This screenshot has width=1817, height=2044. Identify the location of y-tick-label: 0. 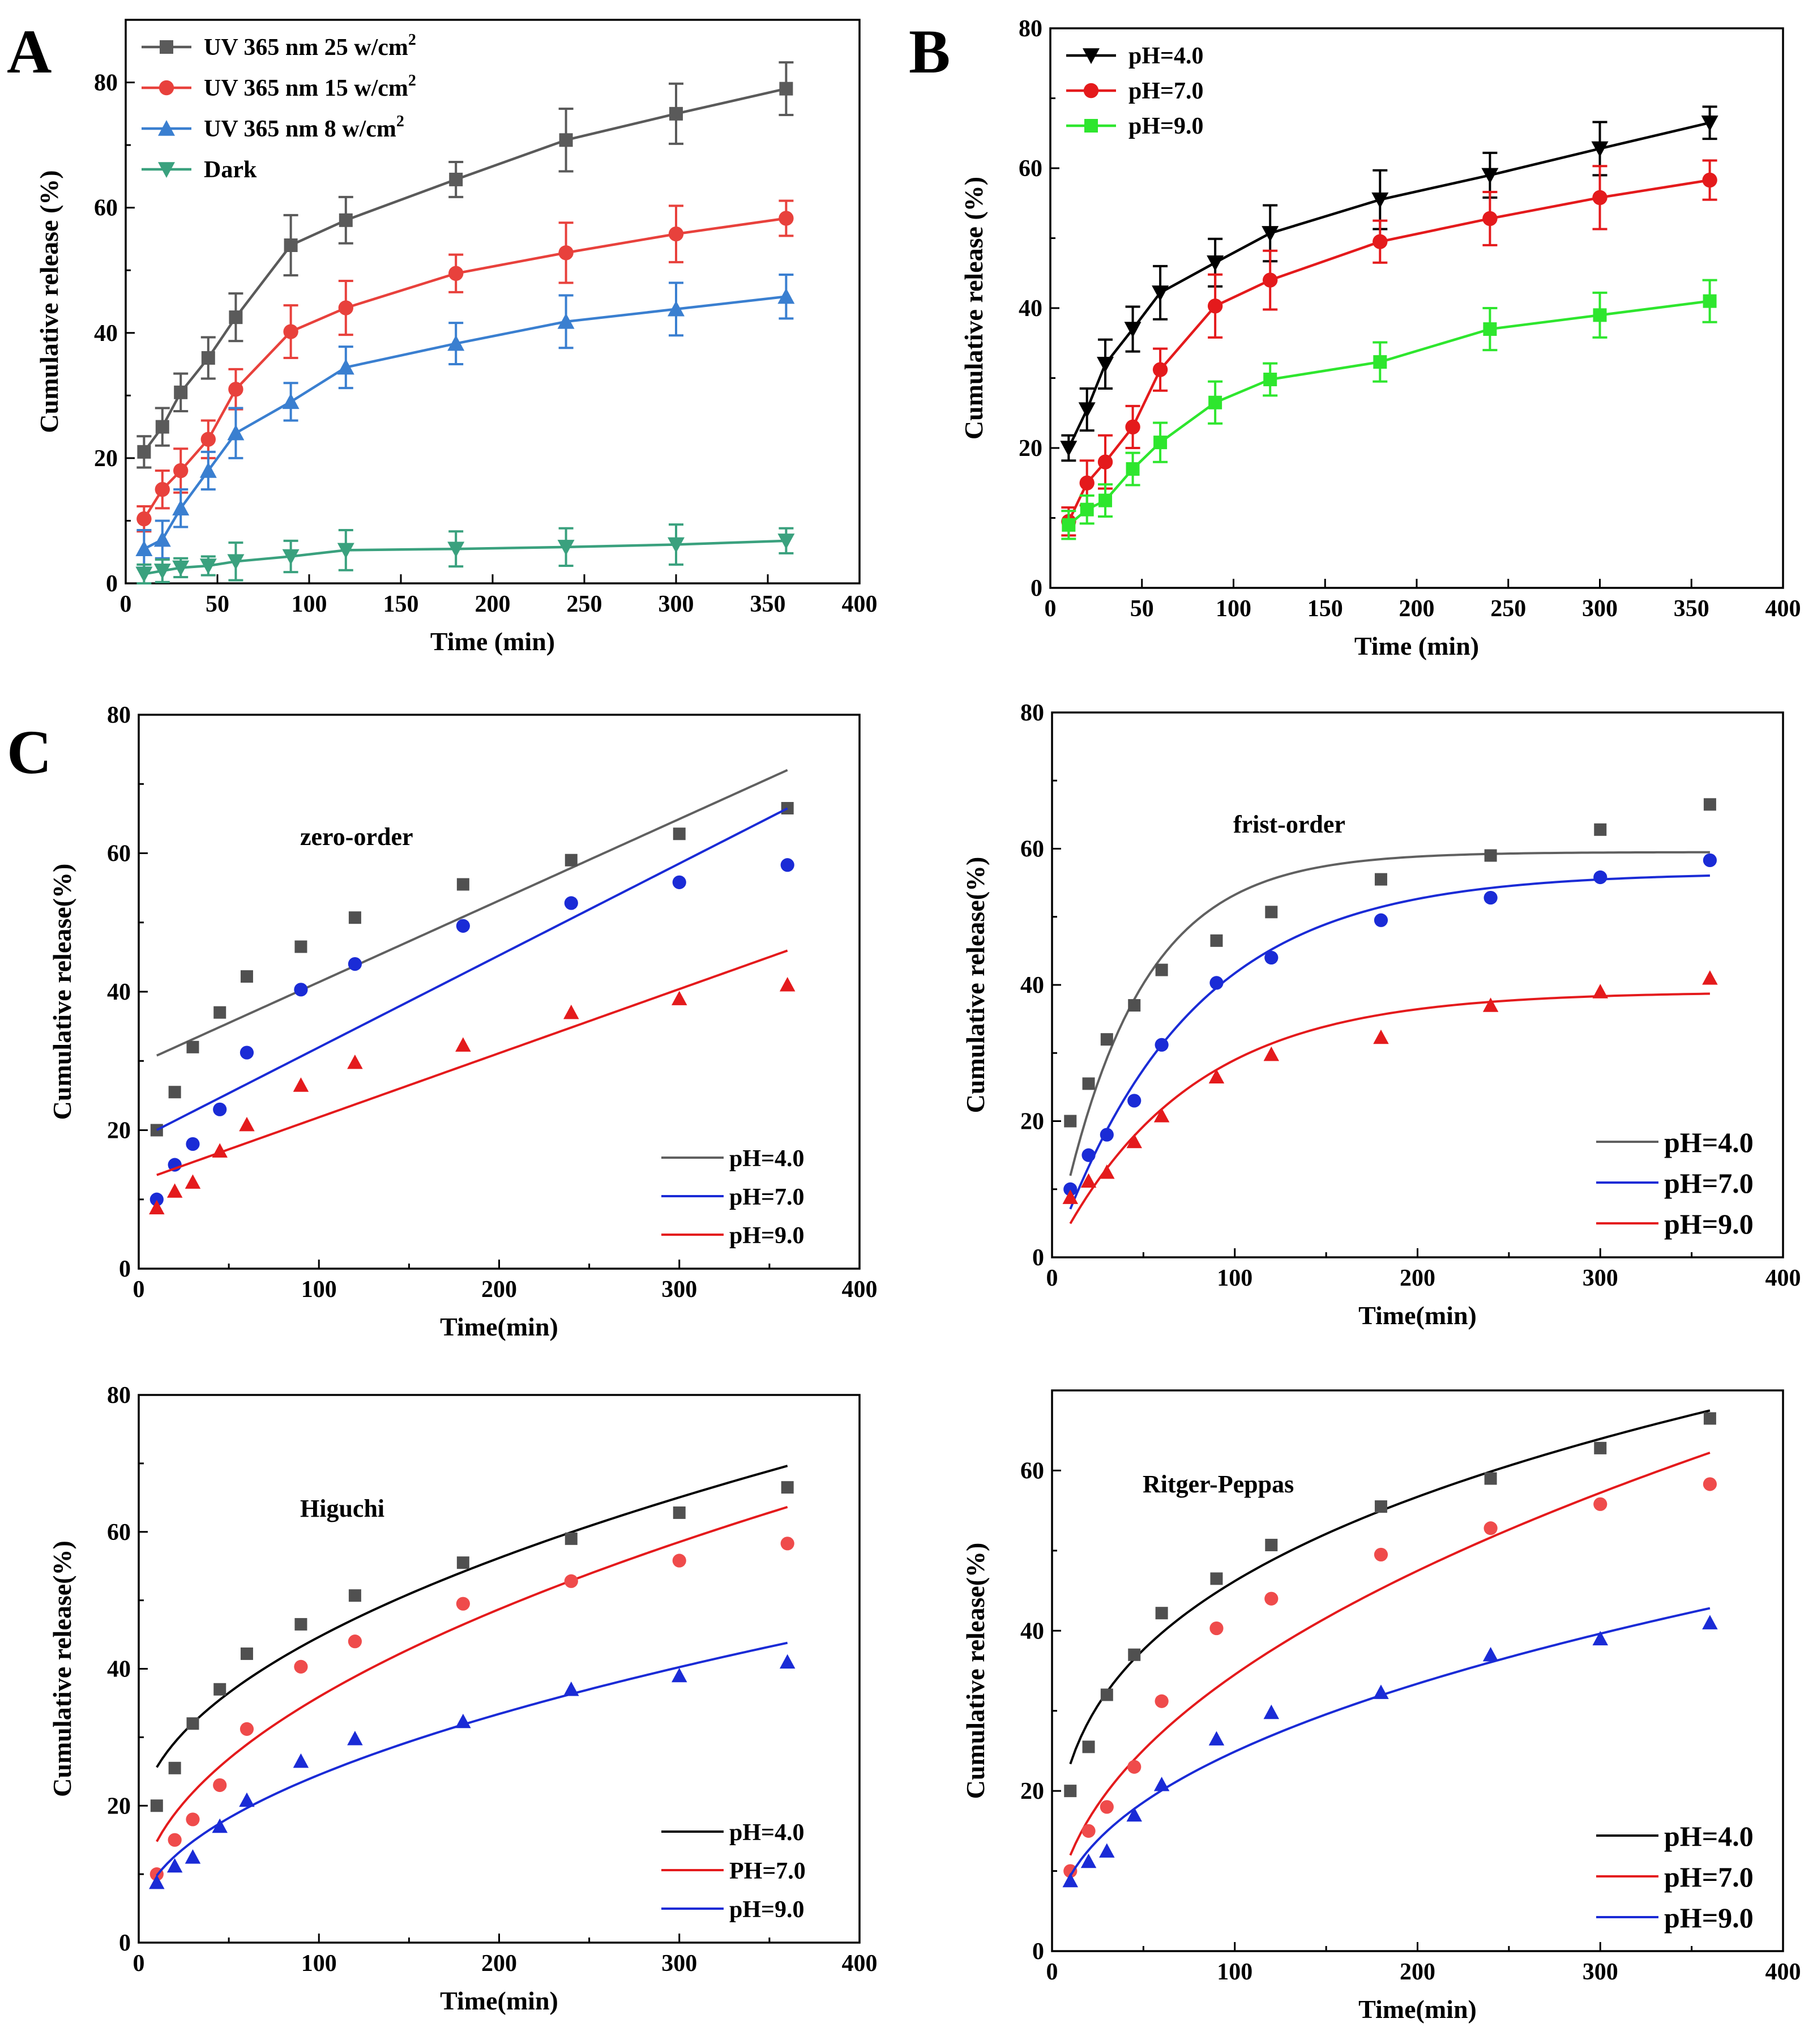
(112, 584).